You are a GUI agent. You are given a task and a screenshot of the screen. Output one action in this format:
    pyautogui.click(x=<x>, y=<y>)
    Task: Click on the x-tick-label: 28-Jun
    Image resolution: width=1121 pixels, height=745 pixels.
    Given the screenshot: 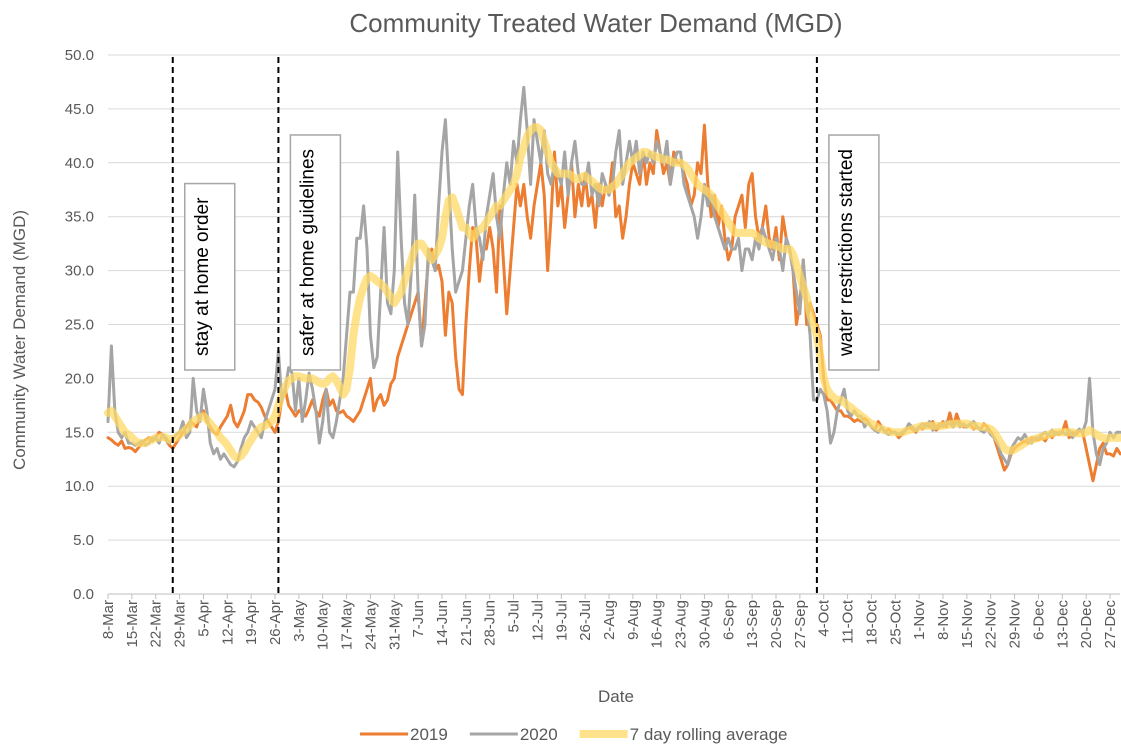 What is the action you would take?
    pyautogui.click(x=490, y=623)
    